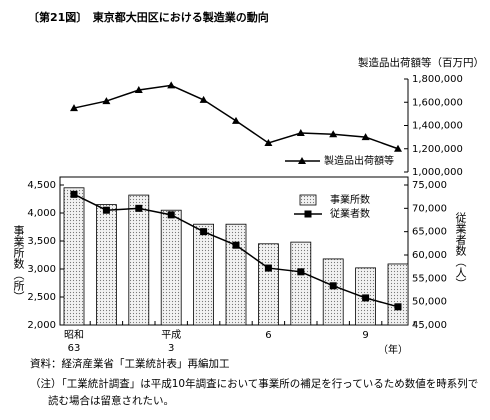 This screenshot has width=490, height=420. Describe the element at coordinates (350, 213) in the screenshot. I see `legend-label: 従業者数` at that location.